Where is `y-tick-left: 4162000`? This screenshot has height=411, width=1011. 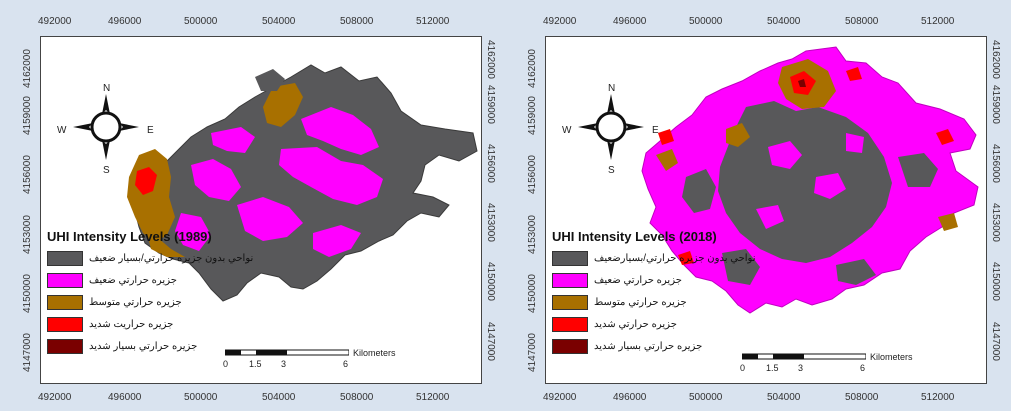
y-tick-left: 4162000 is located at coordinates (27, 68).